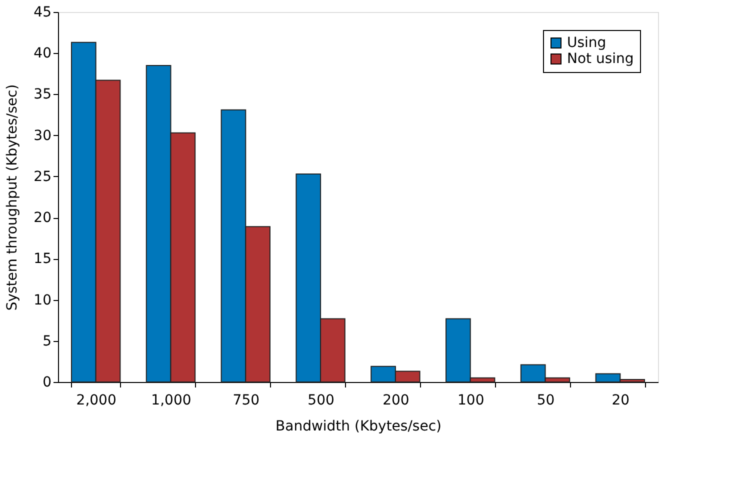  What do you see at coordinates (47, 341) in the screenshot?
I see `y-tick-label: 5` at bounding box center [47, 341].